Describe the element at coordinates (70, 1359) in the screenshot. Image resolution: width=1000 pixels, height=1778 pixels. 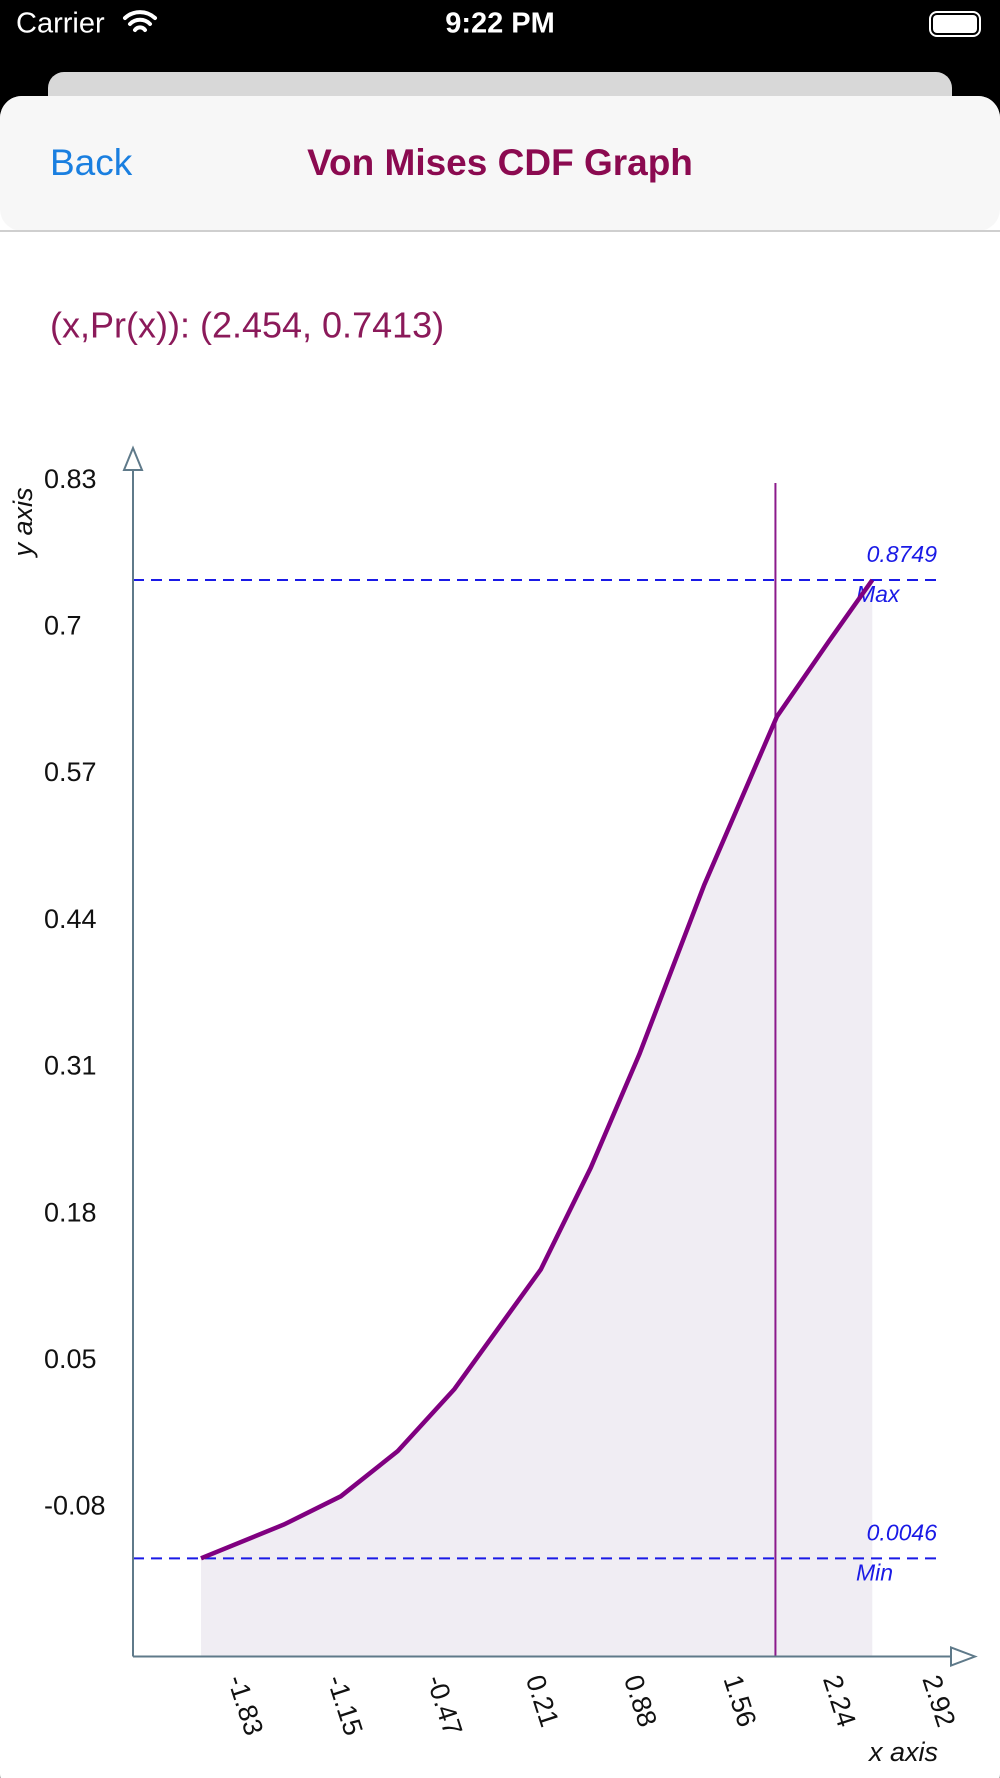
I see `y-tick-label: 0.05` at that location.